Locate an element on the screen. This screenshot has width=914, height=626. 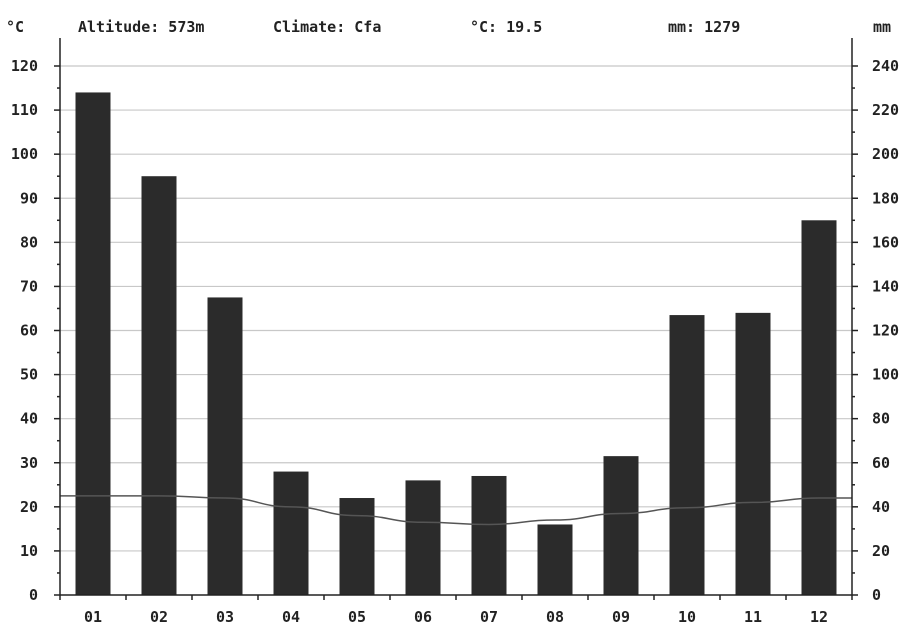
right-axis-tick-label: 180 is located at coordinates (885, 198).